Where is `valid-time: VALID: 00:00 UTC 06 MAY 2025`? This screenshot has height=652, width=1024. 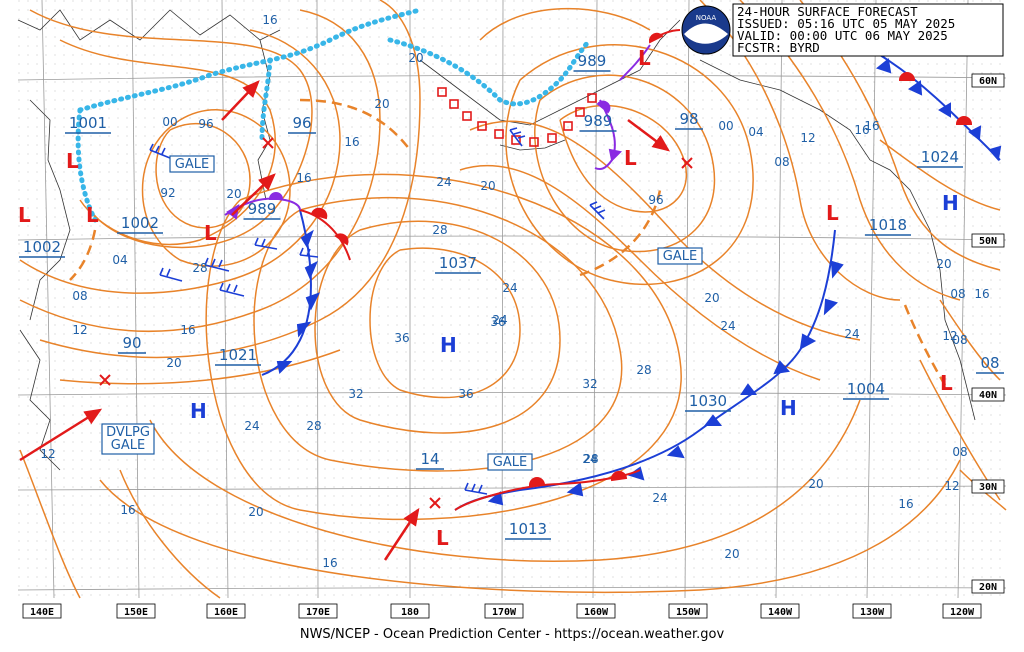
valid-time: VALID: 00:00 UTC 06 MAY 2025 is located at coordinates (842, 35).